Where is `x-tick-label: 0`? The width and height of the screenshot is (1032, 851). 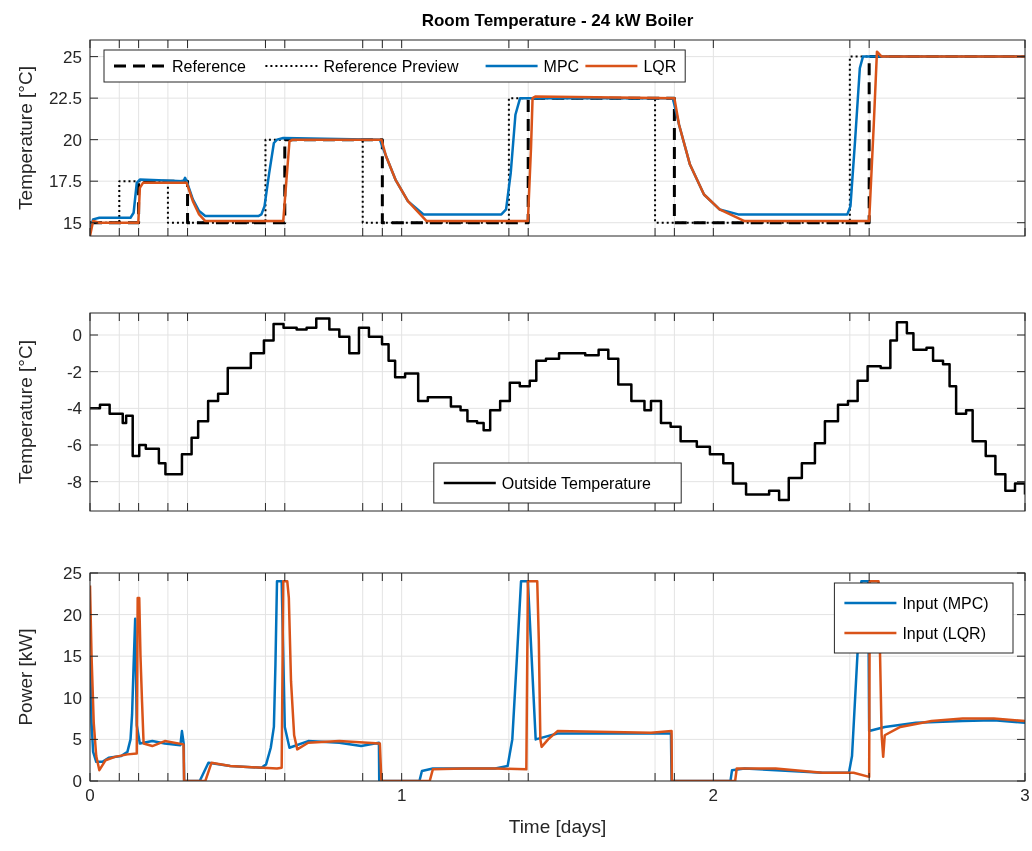 x-tick-label: 0 is located at coordinates (90, 795).